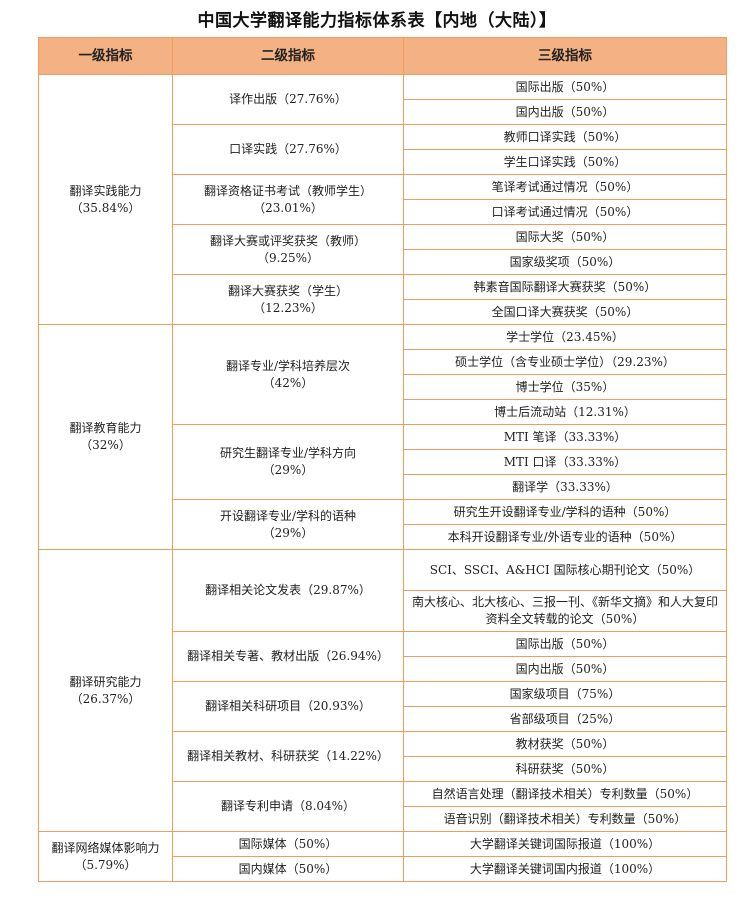  What do you see at coordinates (565, 719) in the screenshot?
I see `level3-cell: 省部级项目（25%）` at bounding box center [565, 719].